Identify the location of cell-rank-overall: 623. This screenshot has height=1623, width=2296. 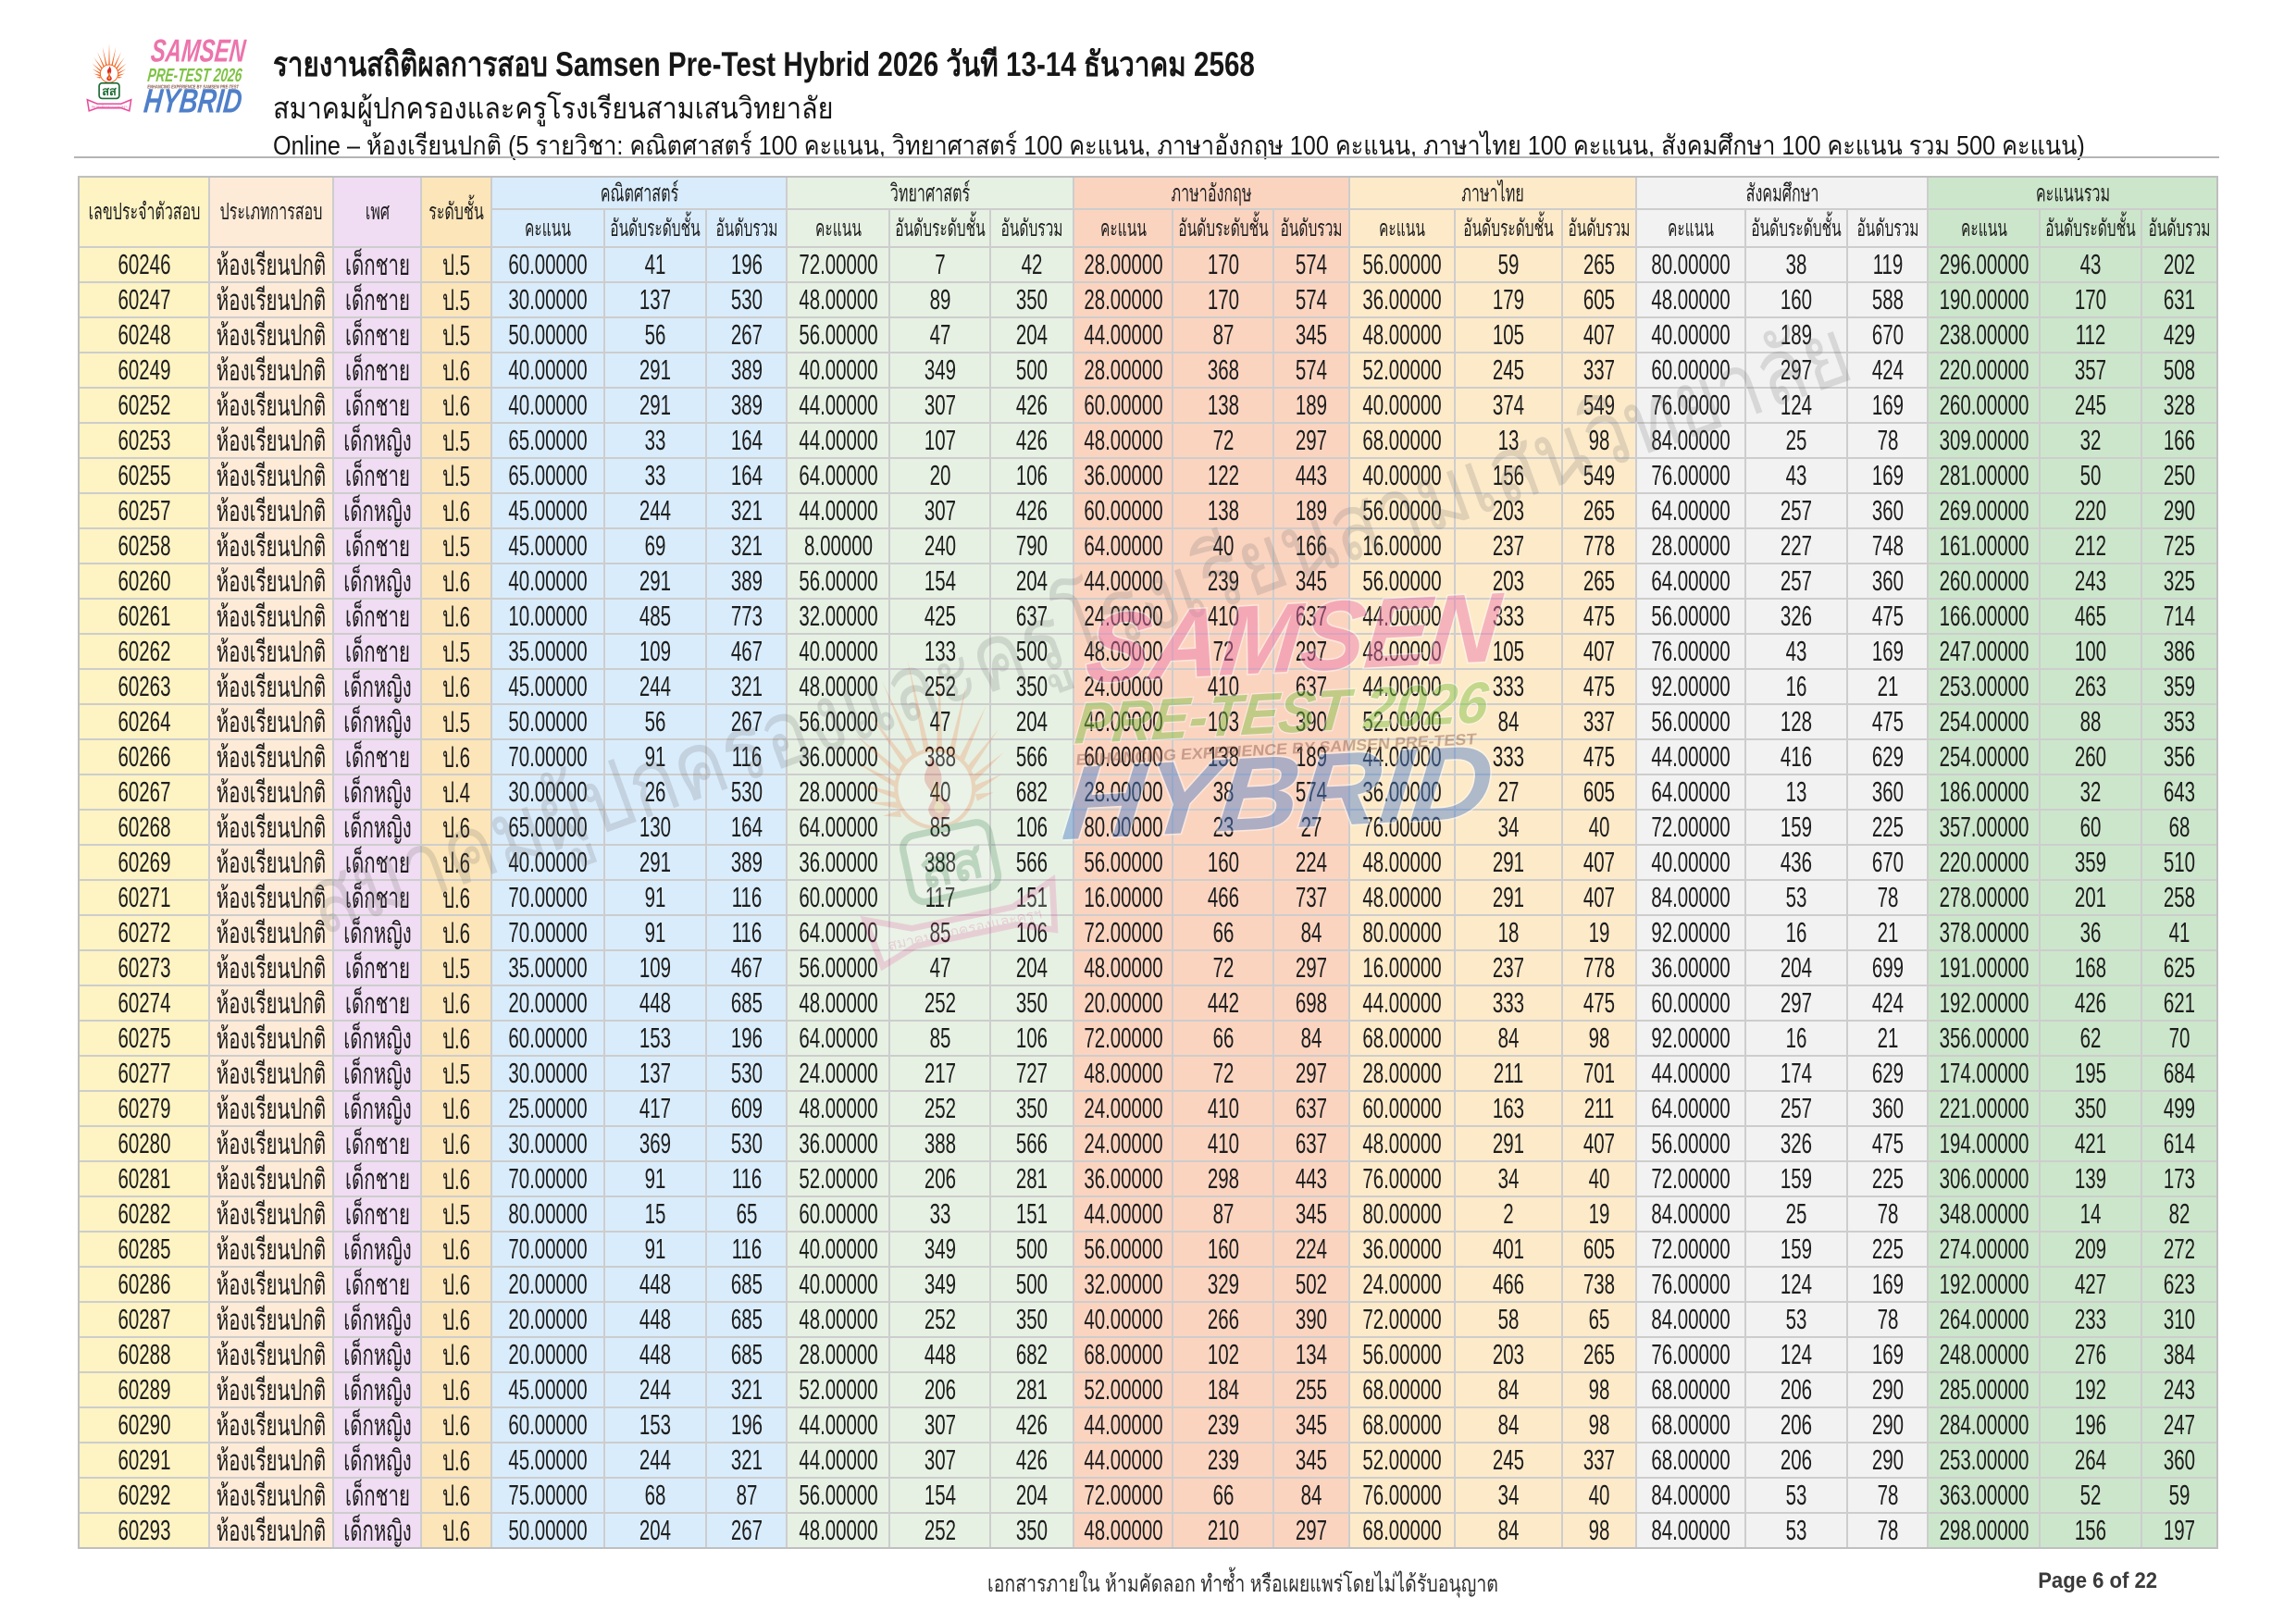
(2179, 1285).